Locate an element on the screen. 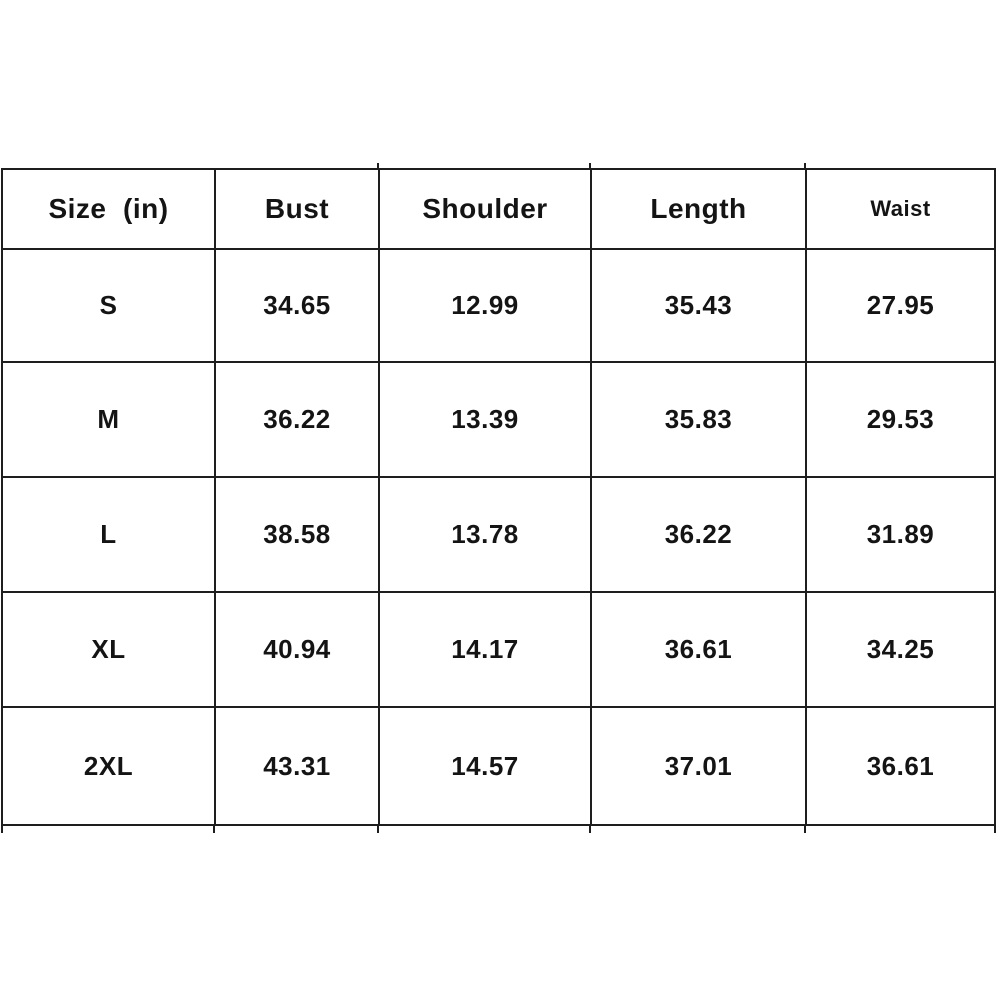  shoulder-value: 13.39 is located at coordinates (484, 419).